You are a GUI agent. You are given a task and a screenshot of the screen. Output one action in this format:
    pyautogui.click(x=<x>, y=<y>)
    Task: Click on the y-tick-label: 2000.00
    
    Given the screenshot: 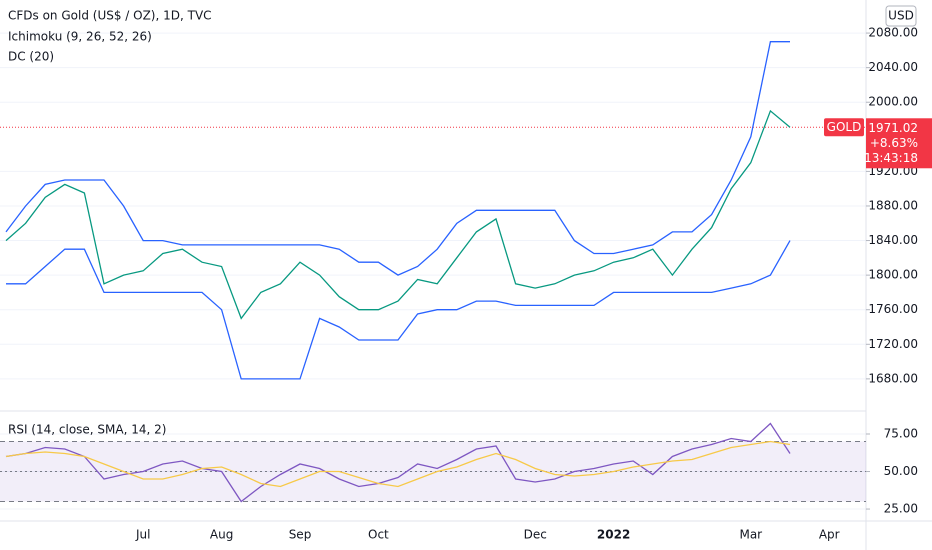 What is the action you would take?
    pyautogui.click(x=893, y=102)
    